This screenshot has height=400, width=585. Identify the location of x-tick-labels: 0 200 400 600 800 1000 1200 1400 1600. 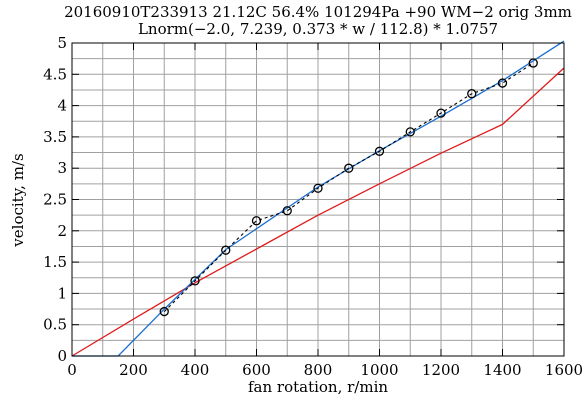
(325, 370).